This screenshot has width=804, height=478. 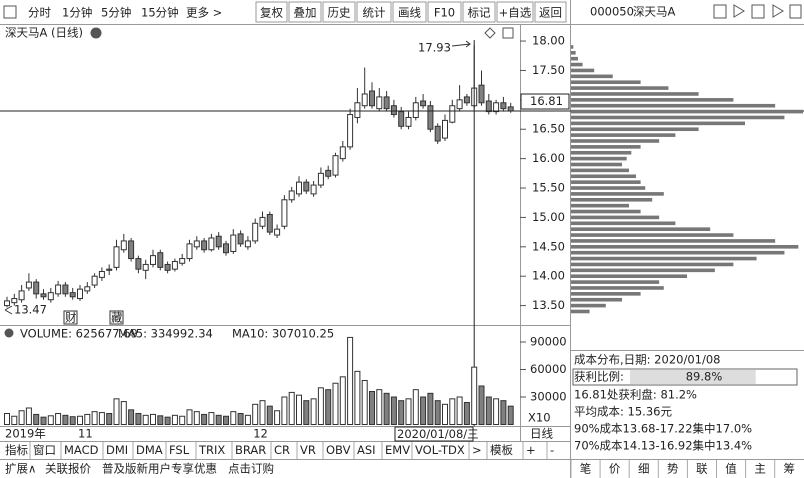 I want to click on indicator-tab: EMV, so click(x=397, y=450).